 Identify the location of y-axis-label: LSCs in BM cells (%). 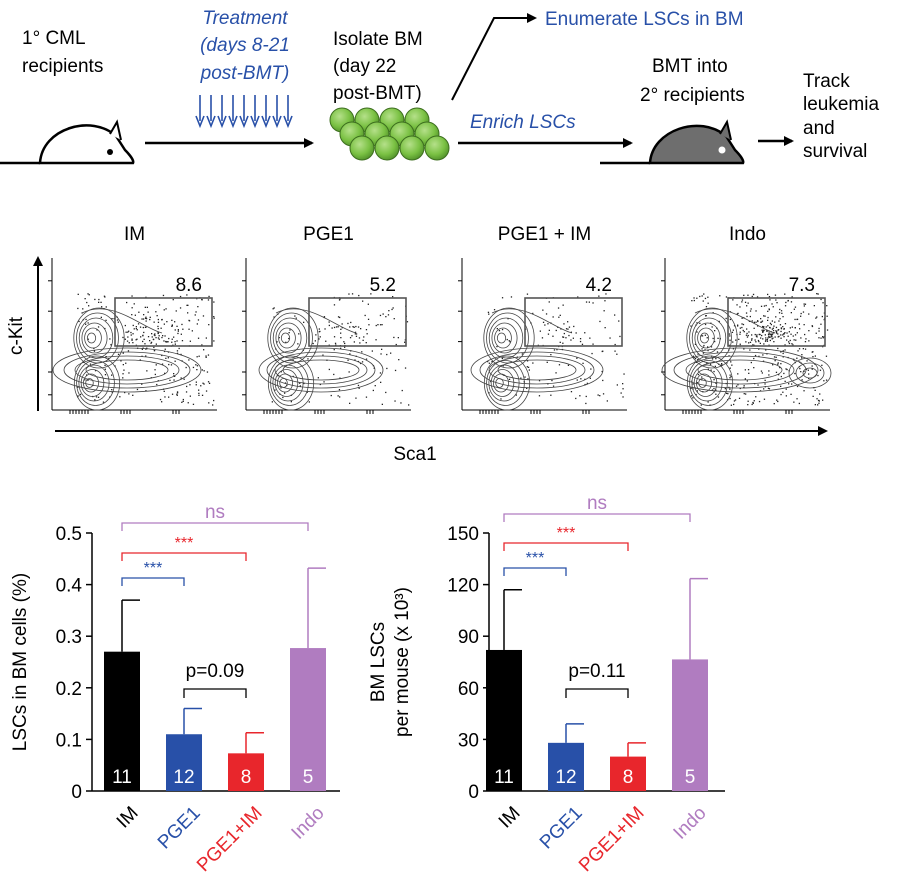
(20, 662).